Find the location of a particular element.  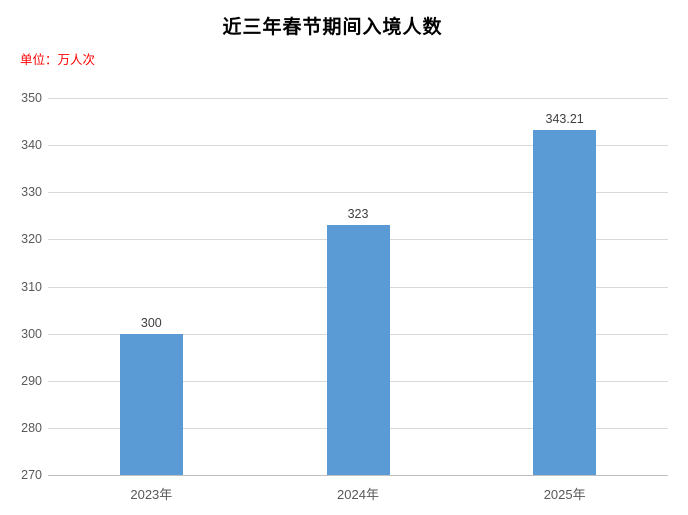

x-tick-label: 2023年 is located at coordinates (151, 494).